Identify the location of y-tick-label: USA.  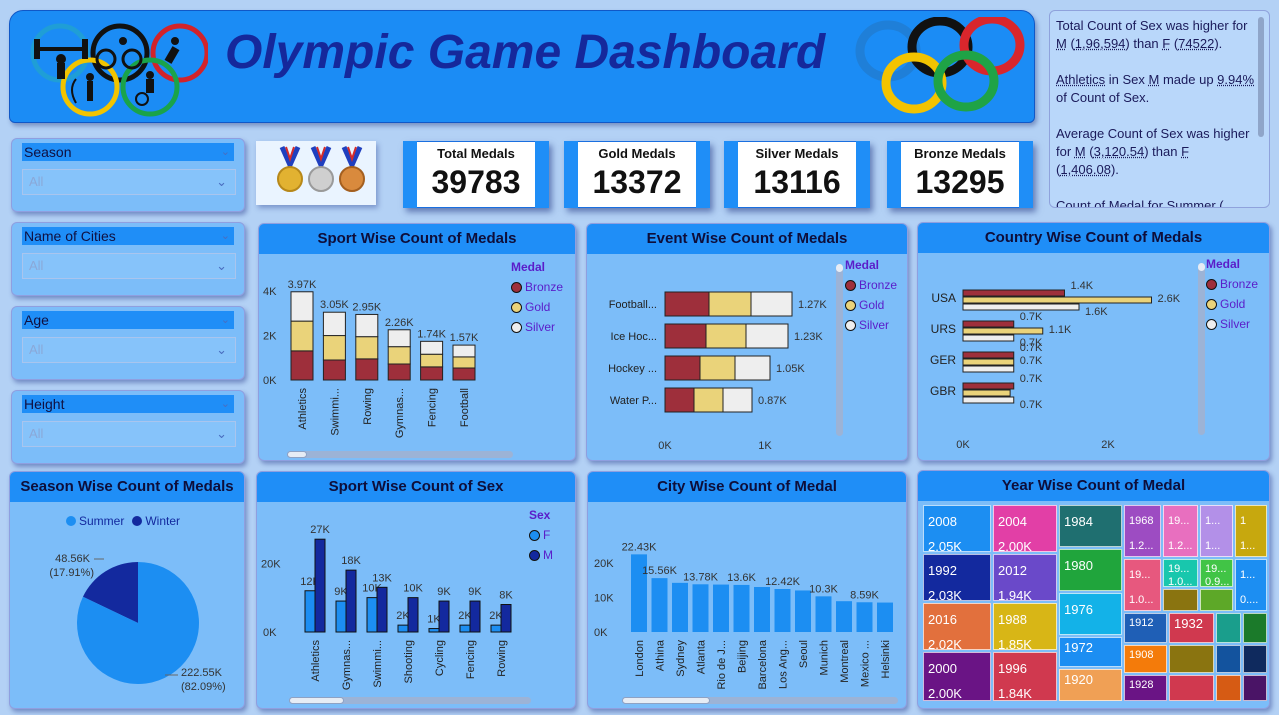
(943, 298).